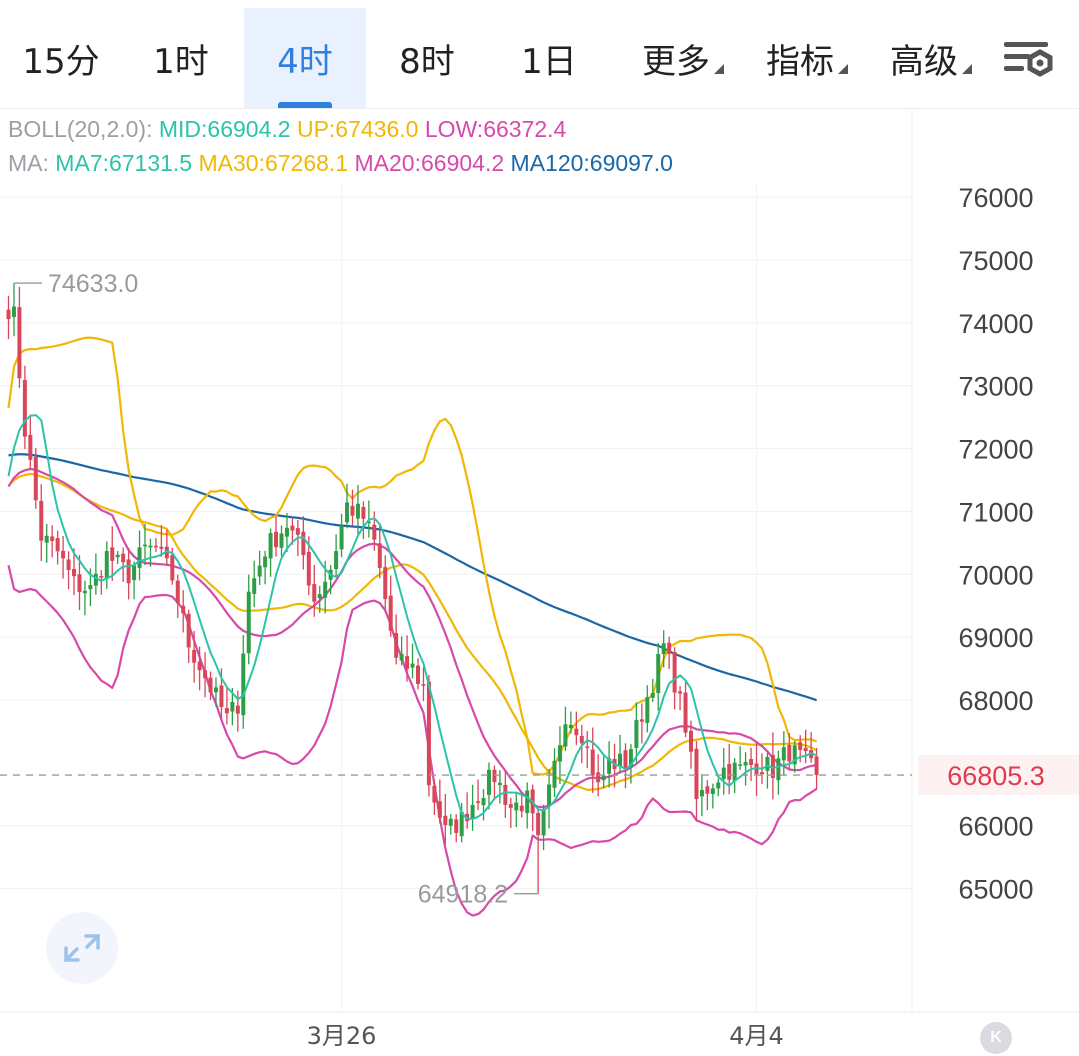 This screenshot has width=1079, height=1056. Describe the element at coordinates (996, 1038) in the screenshot. I see `k-line-logo-icon: K` at that location.